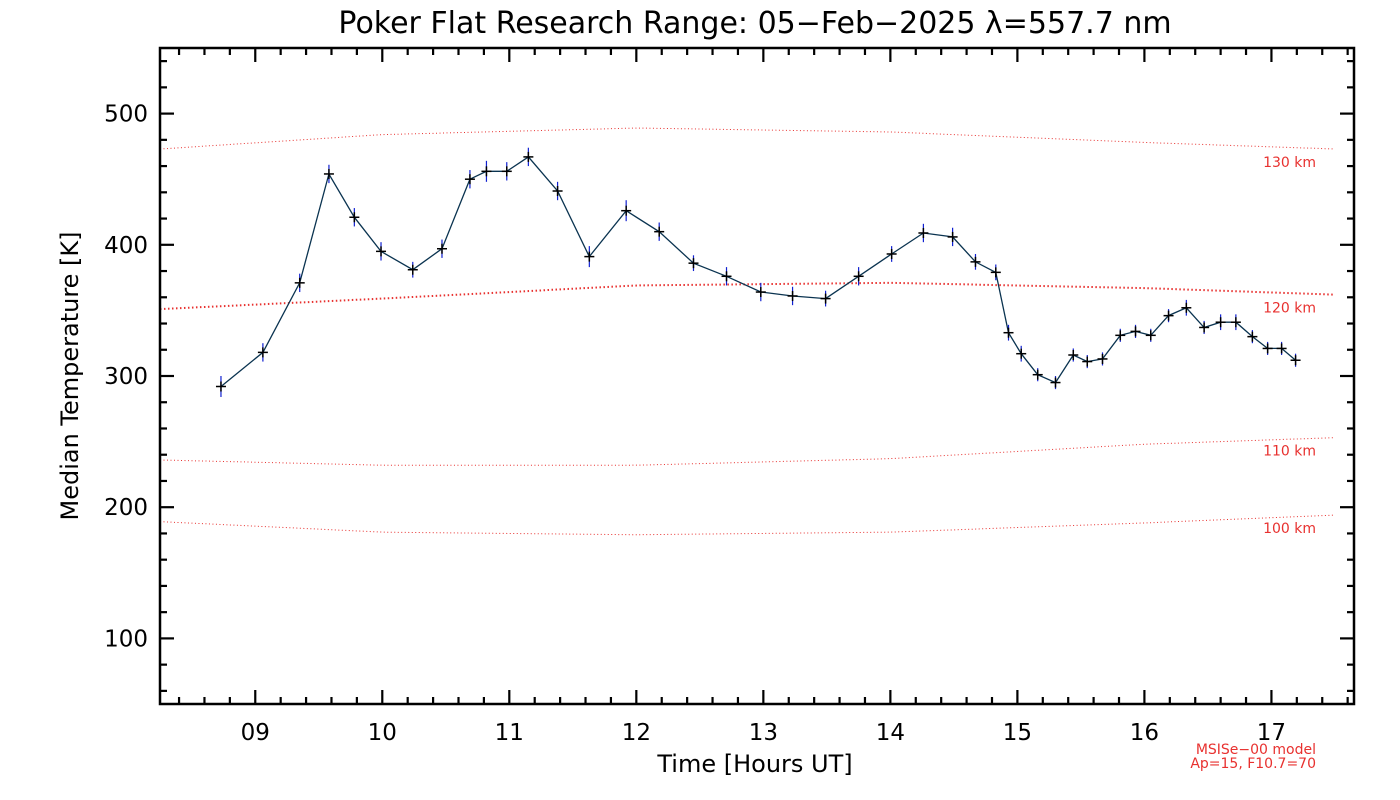 Image resolution: width=1400 pixels, height=800 pixels. I want to click on x-tick-label: 15, so click(1017, 733).